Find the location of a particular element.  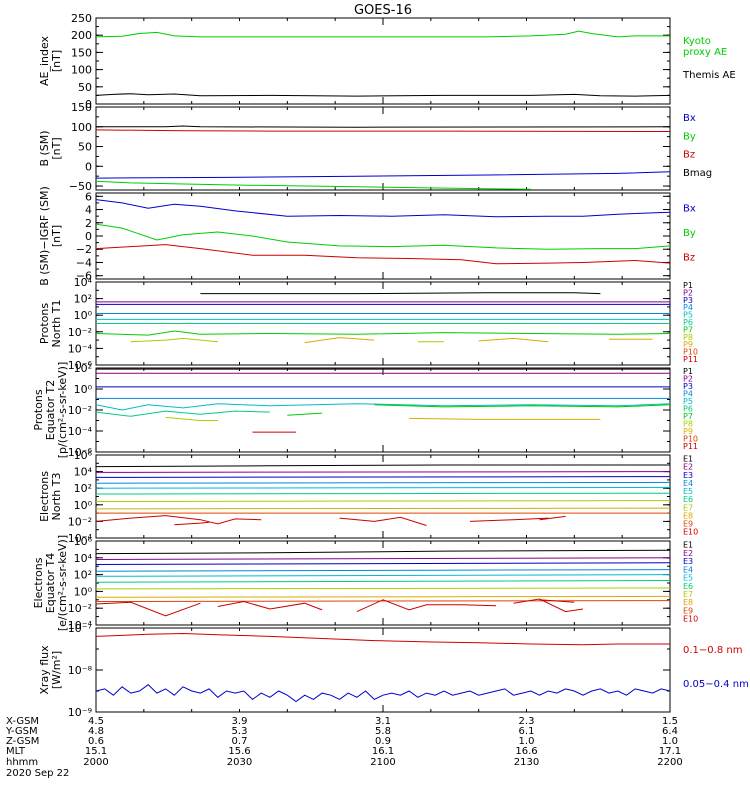

legend-line: E3 is located at coordinates (688, 561).